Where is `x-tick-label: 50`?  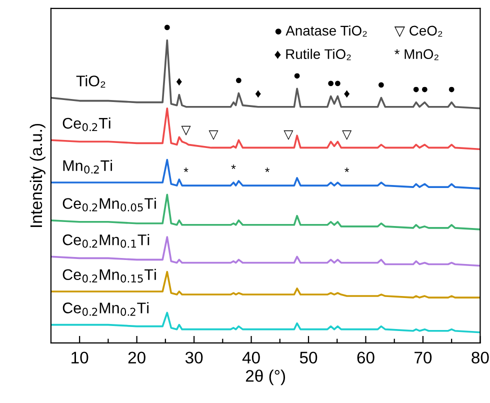 x-tick-label: 50 is located at coordinates (309, 358).